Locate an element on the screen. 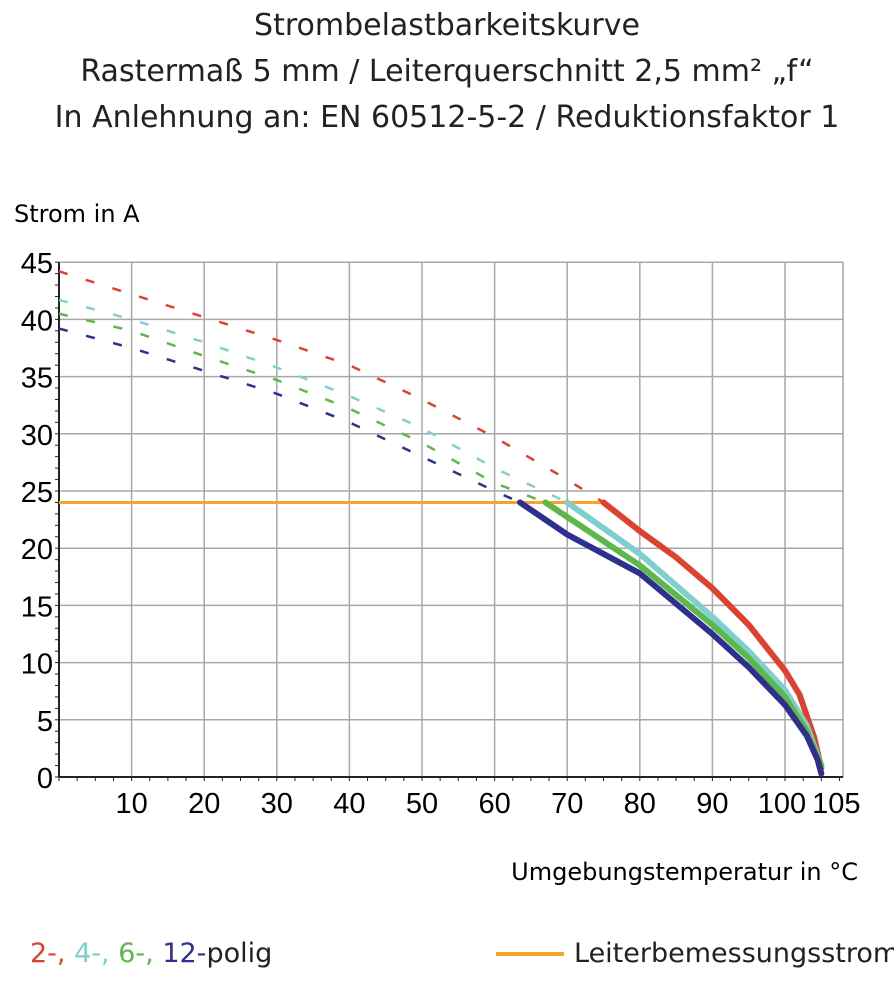 This screenshot has height=1000, width=894. x-tick-label: 30 is located at coordinates (277, 804).